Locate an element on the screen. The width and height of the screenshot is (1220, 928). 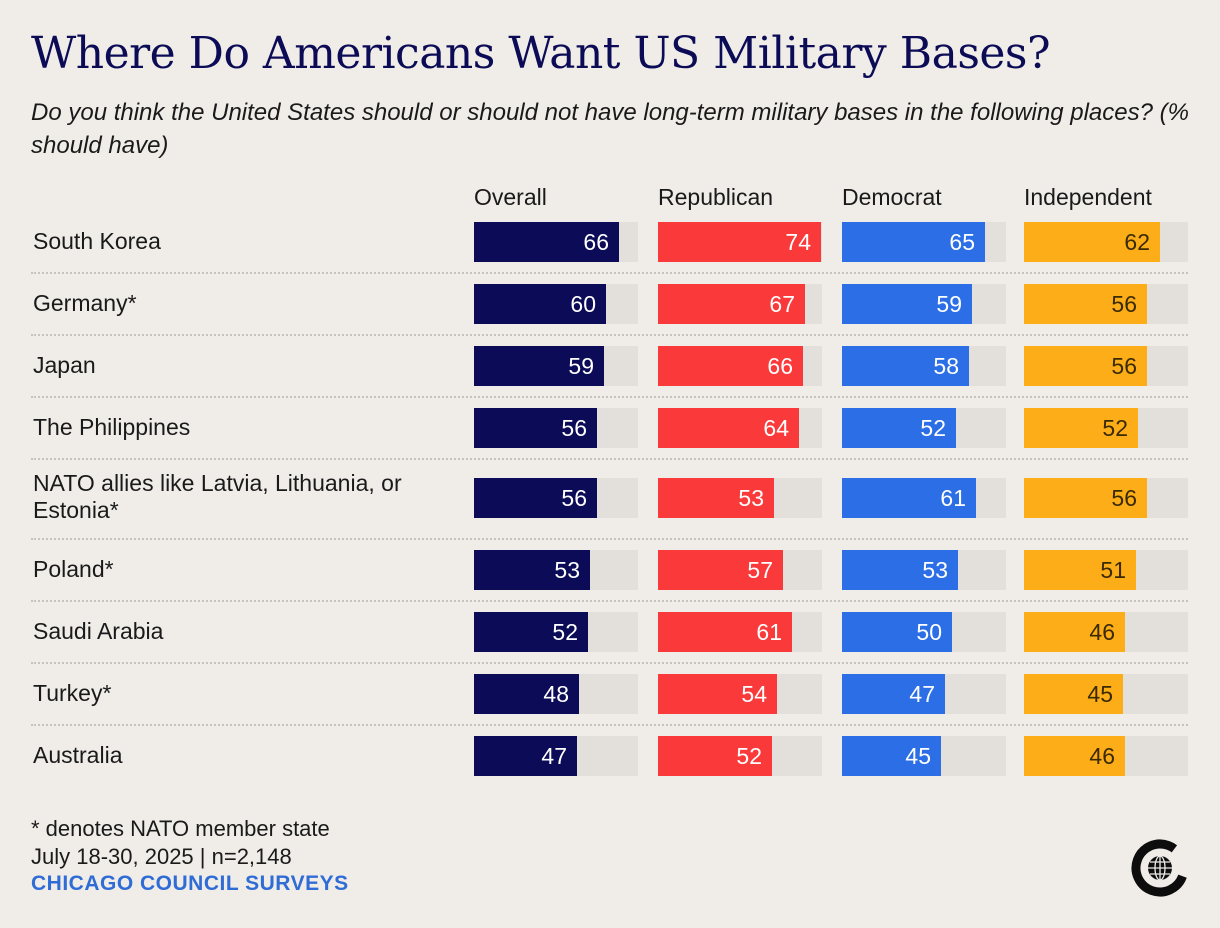
bar-track: 62 is located at coordinates (1106, 242).